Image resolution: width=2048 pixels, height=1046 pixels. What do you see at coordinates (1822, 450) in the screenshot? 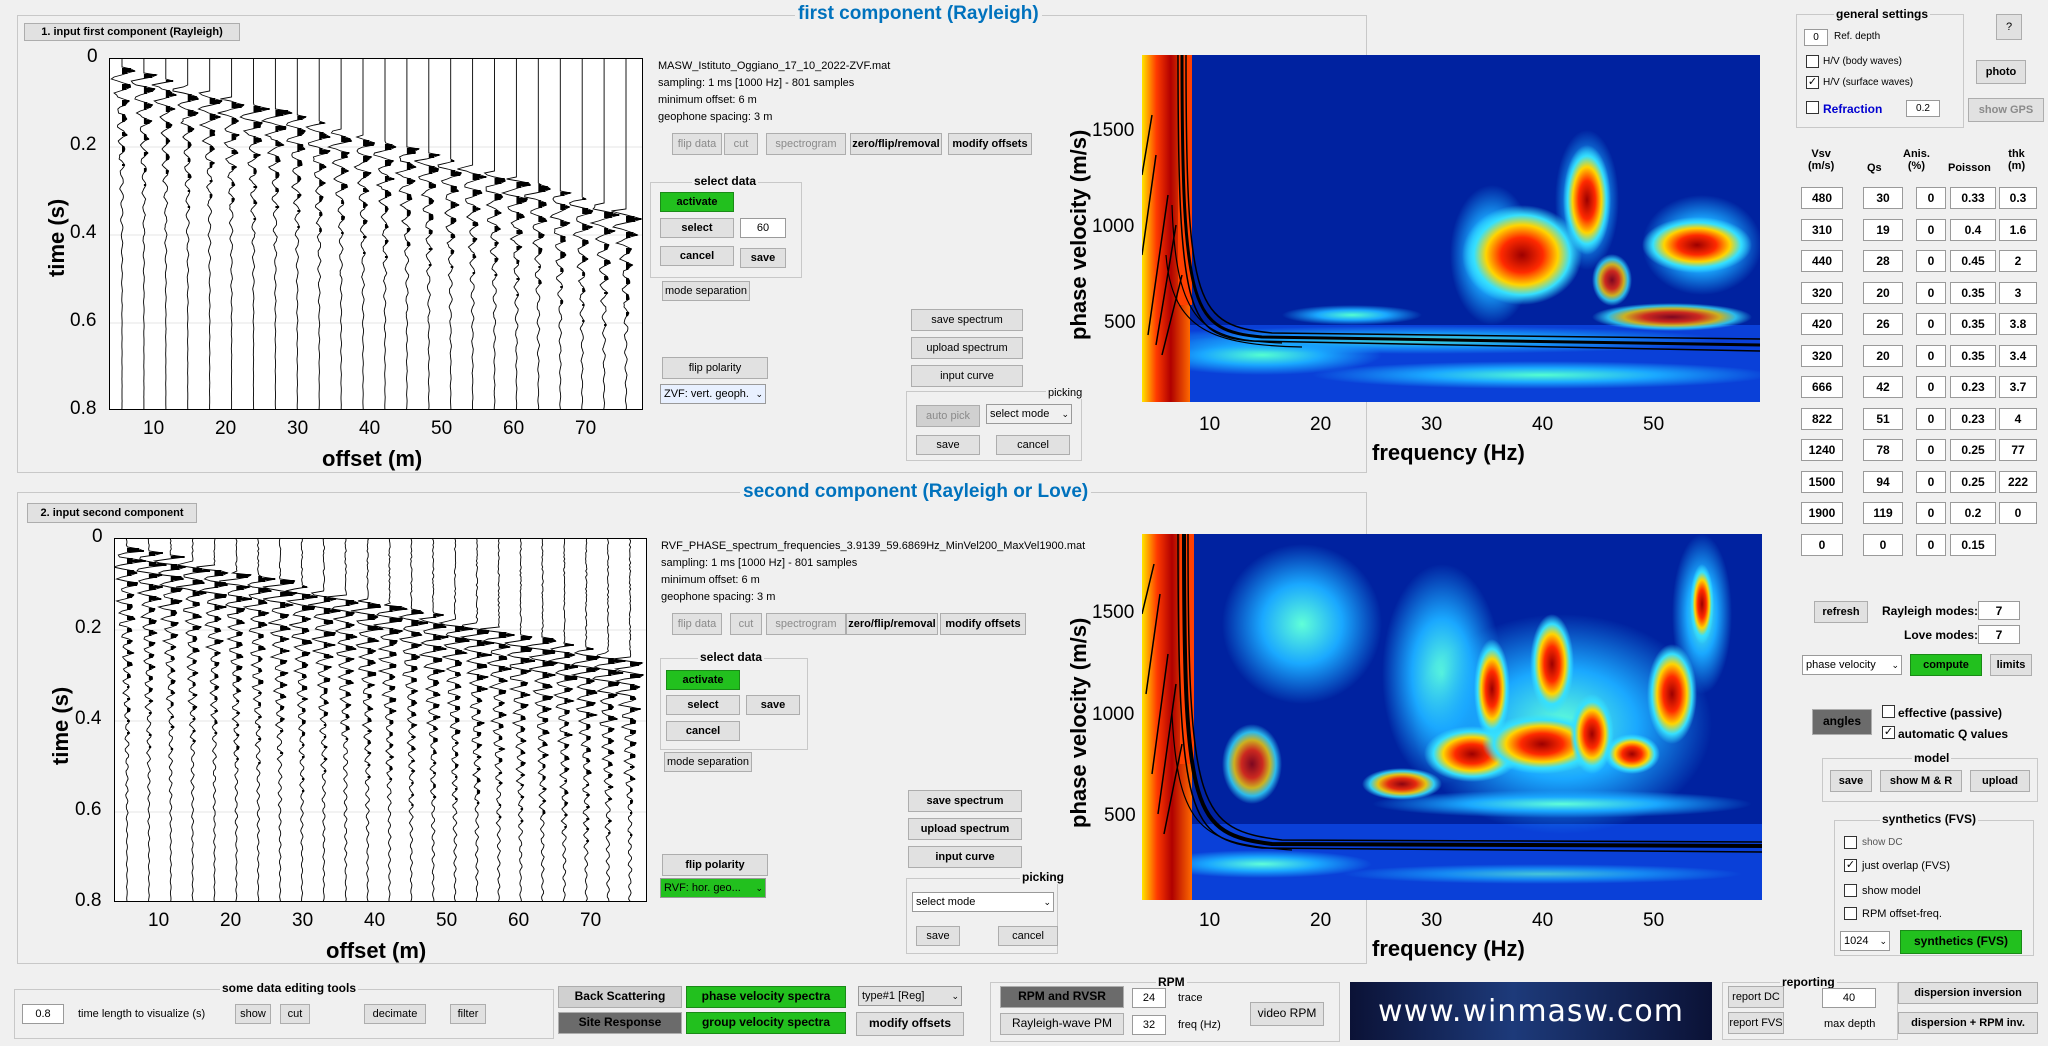
I see `model-cell: 1240` at bounding box center [1822, 450].